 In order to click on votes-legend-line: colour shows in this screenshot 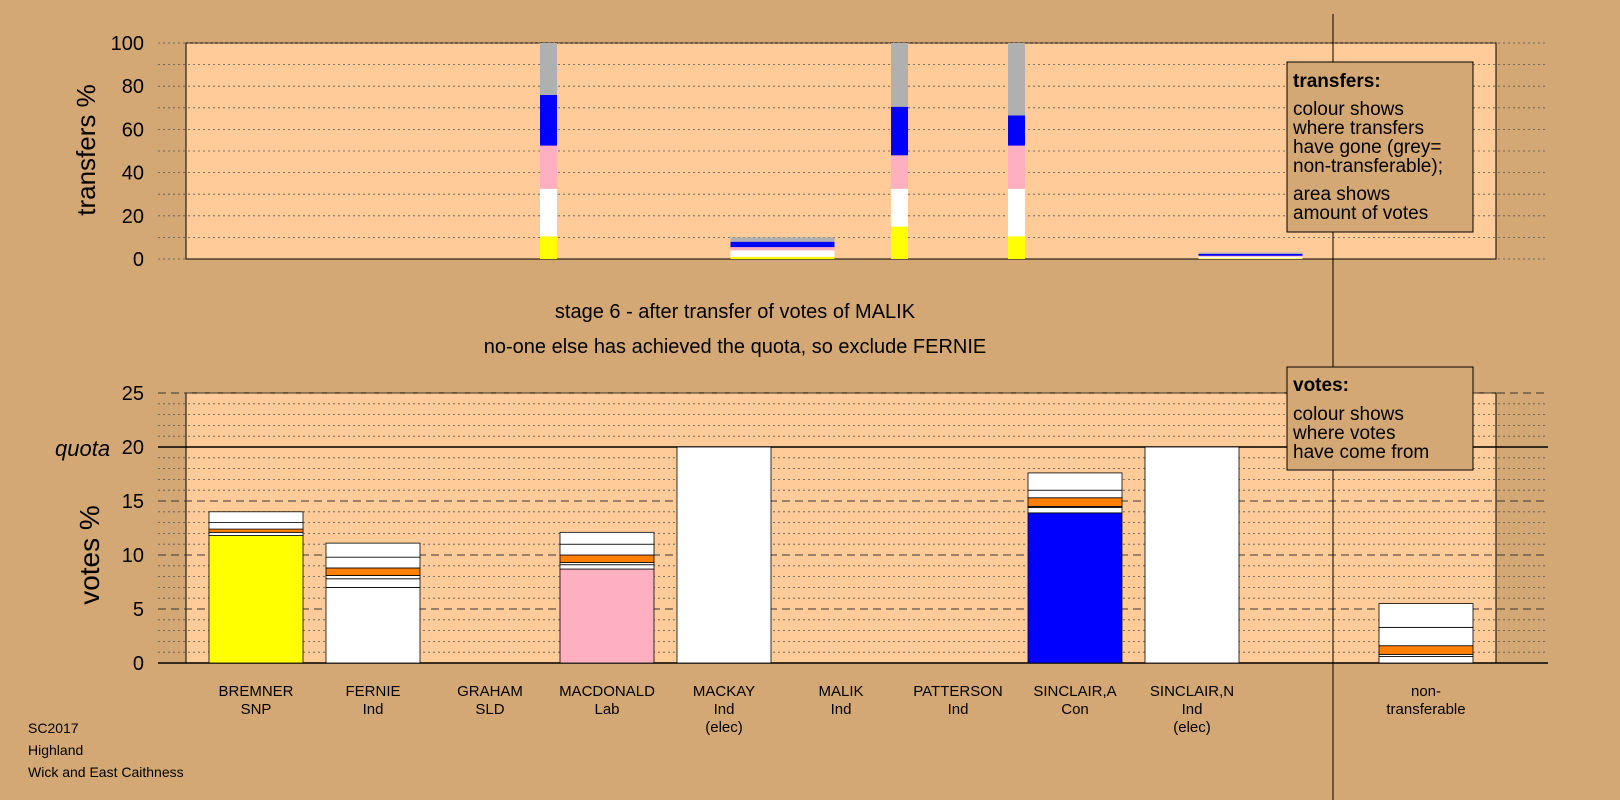, I will do `click(1348, 414)`.